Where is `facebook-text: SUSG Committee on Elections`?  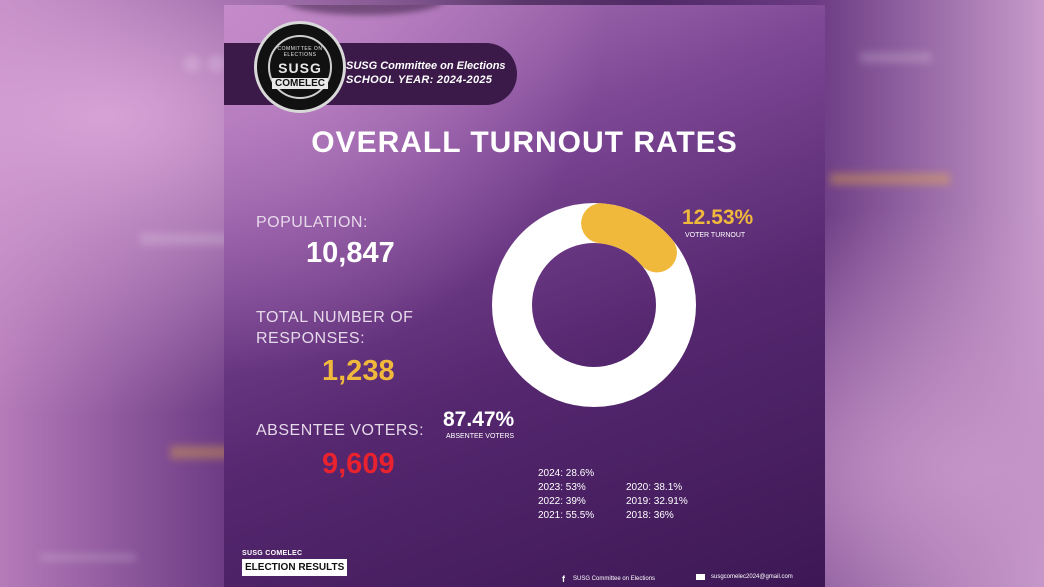 facebook-text: SUSG Committee on Elections is located at coordinates (614, 579).